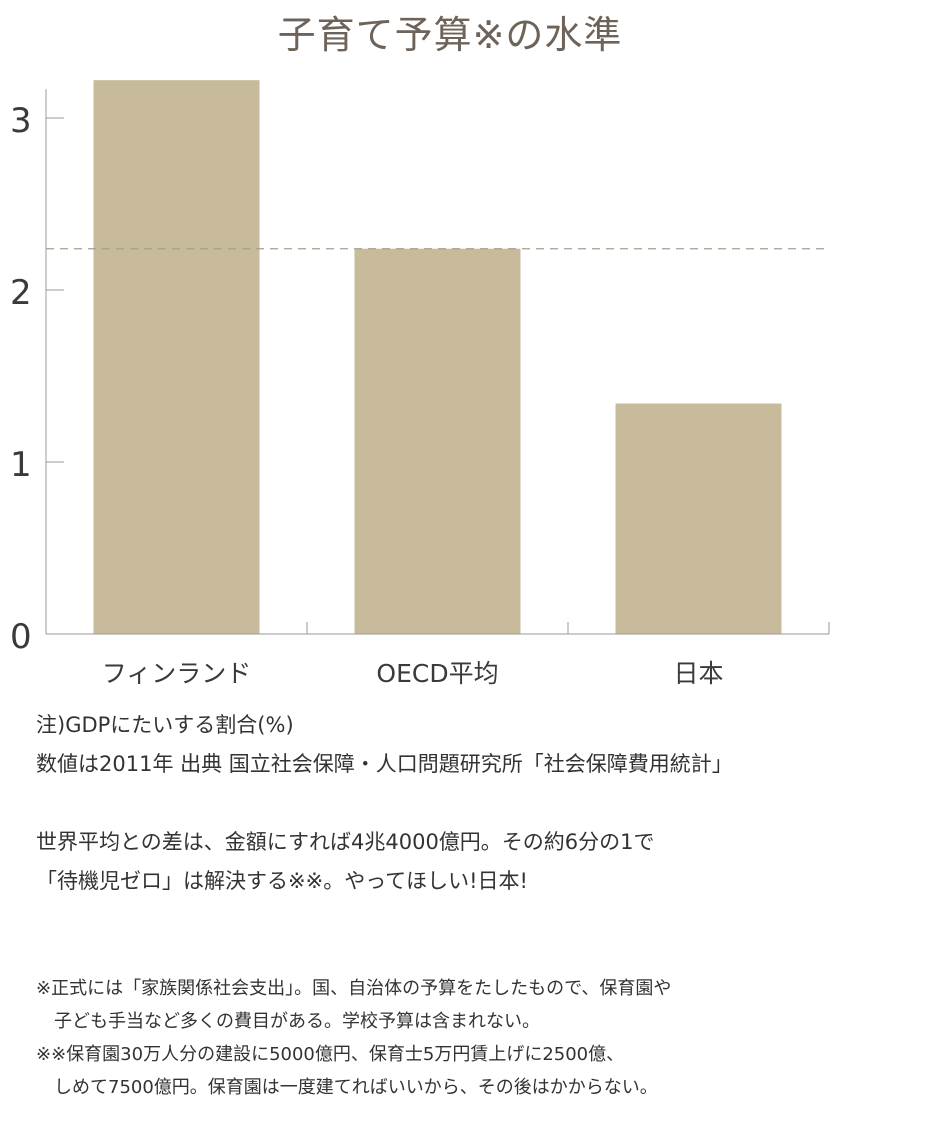 The image size is (925, 1122). What do you see at coordinates (21, 293) in the screenshot?
I see `y-tick-label-2: 2` at bounding box center [21, 293].